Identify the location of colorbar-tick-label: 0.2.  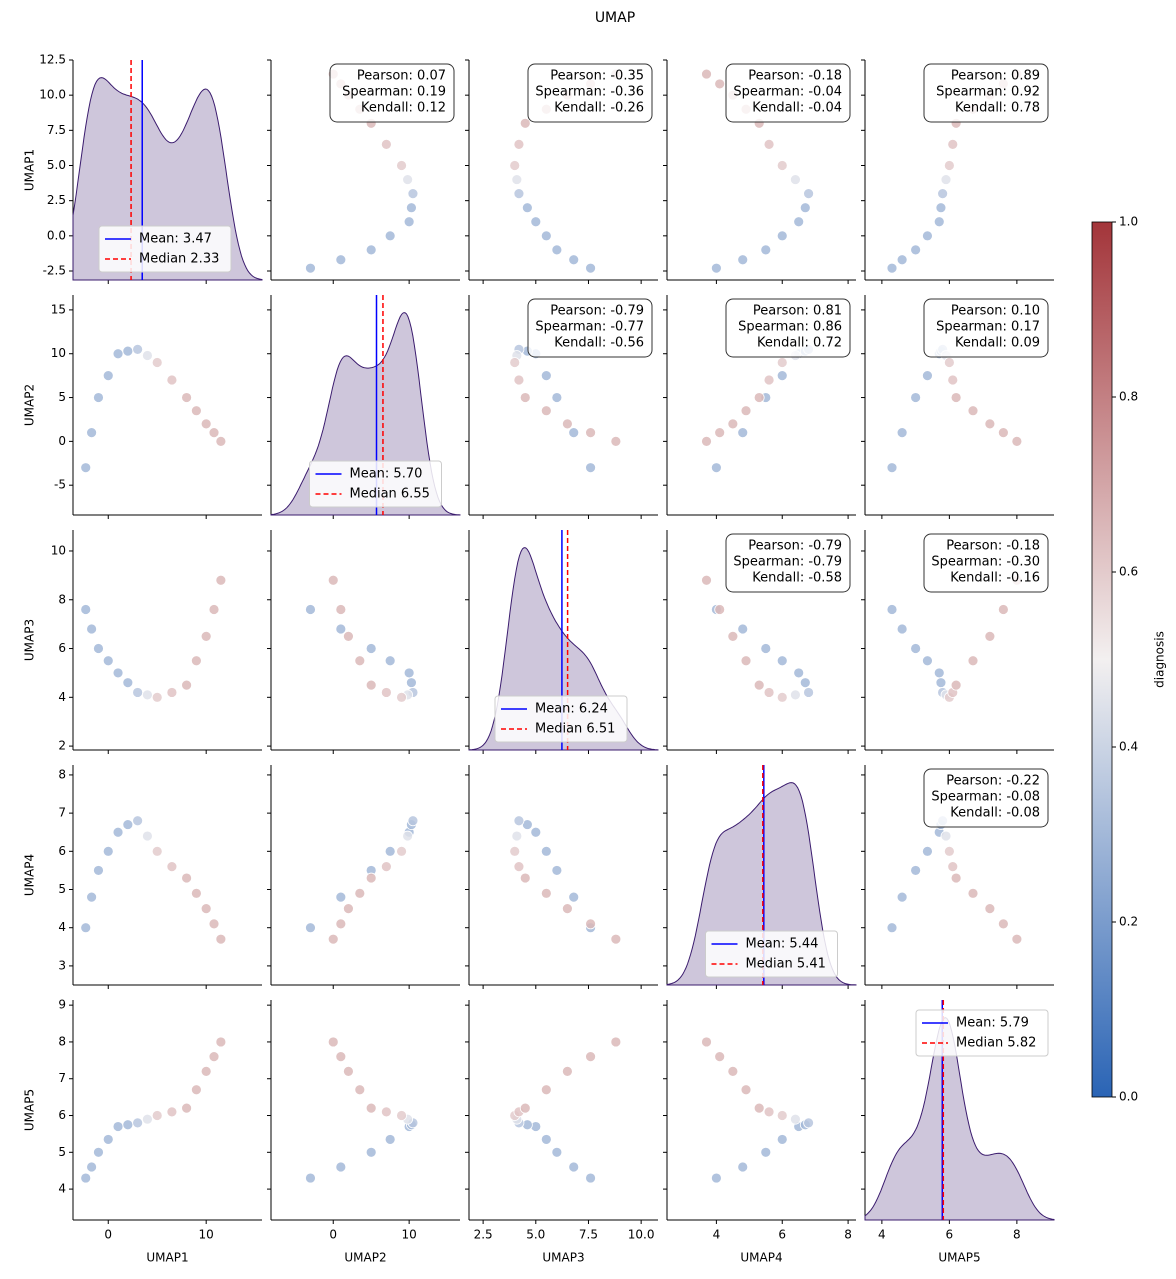
(1128, 922).